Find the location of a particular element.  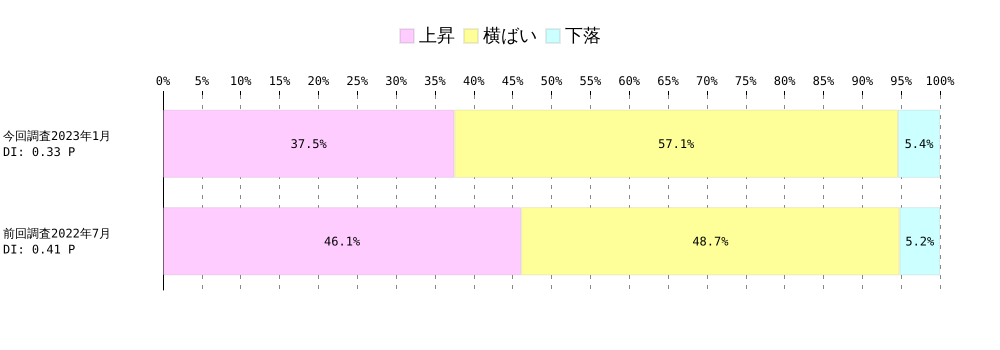

x-tick-label: 40% is located at coordinates (474, 81).